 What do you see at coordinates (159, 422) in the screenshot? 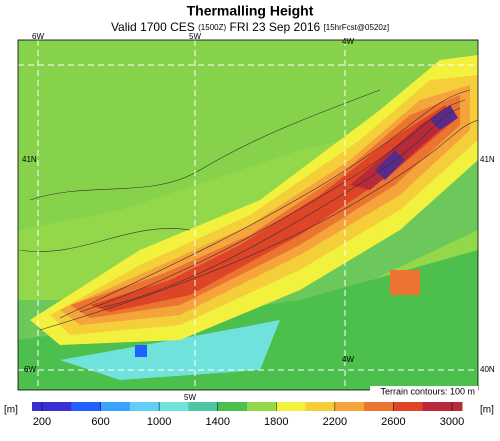
I see `colorbar-tick-label: 1000` at bounding box center [159, 422].